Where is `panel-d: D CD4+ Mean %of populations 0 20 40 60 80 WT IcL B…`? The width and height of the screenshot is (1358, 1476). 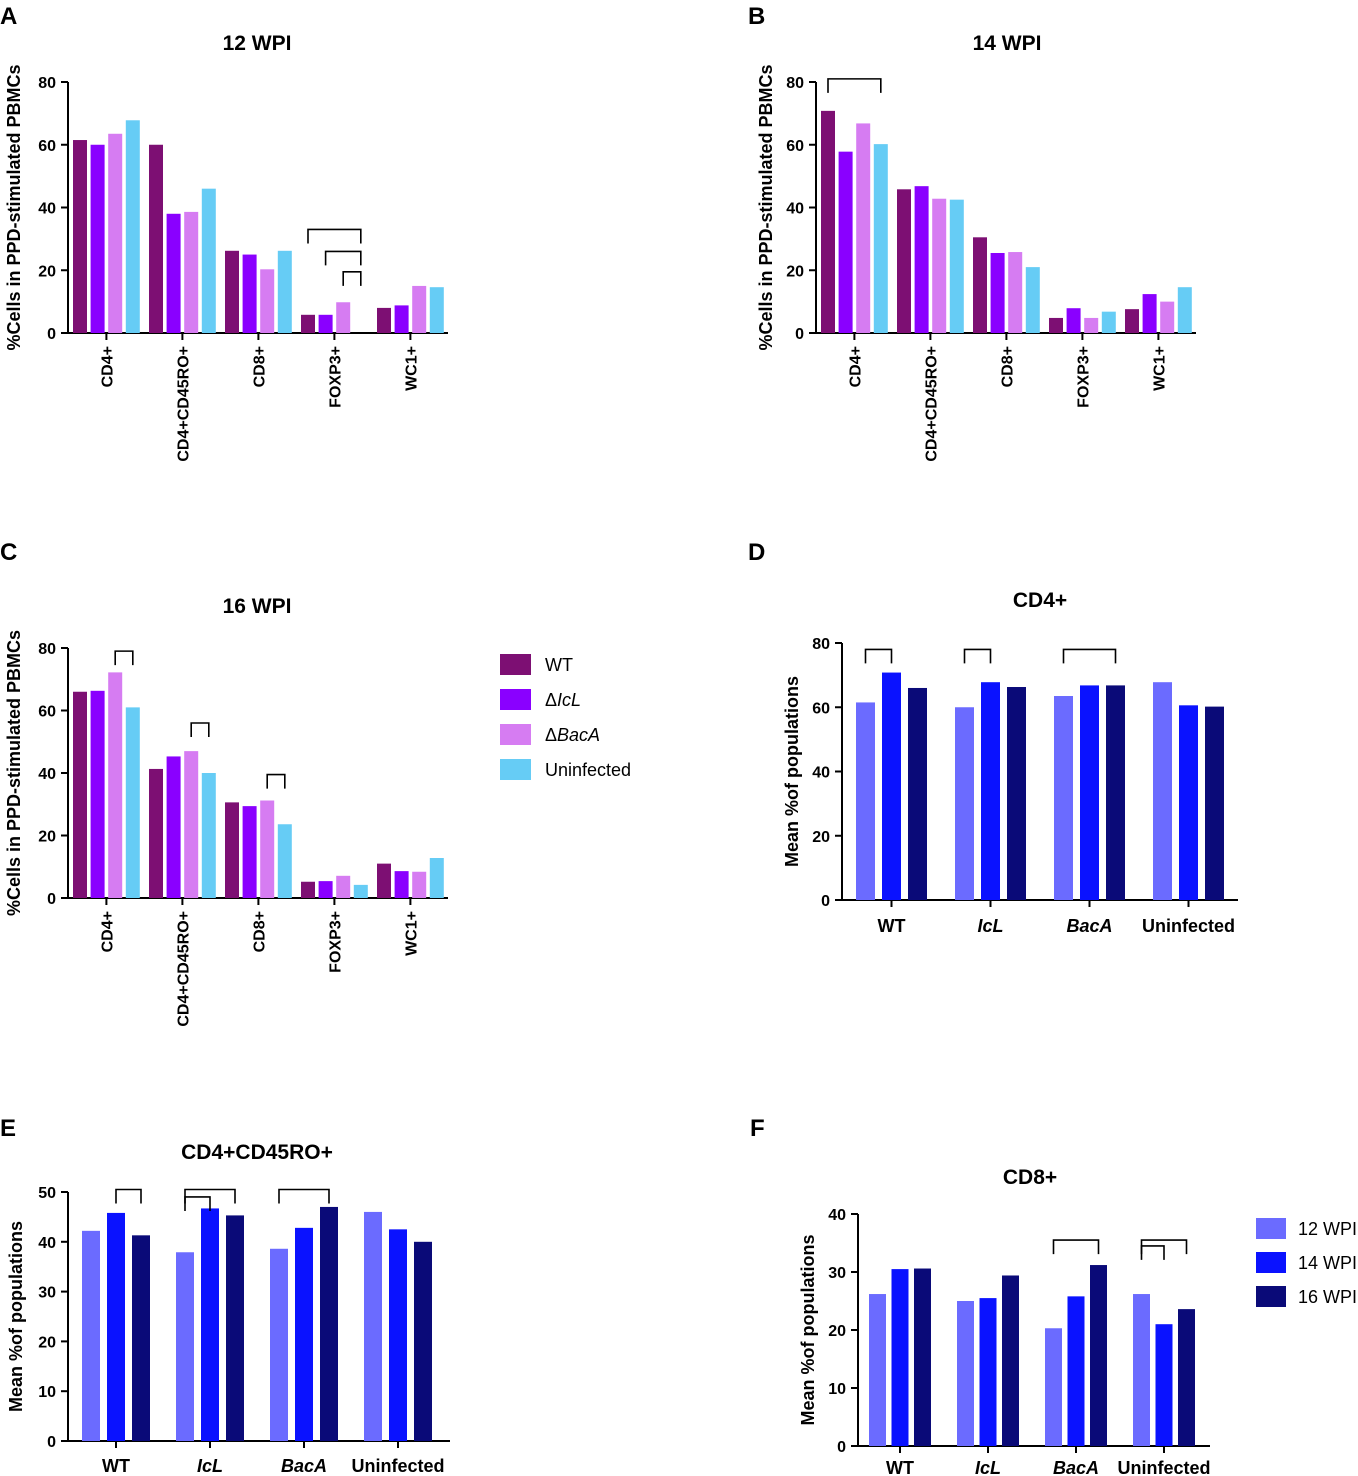
panel-d: D CD4+ Mean %of populations 0 20 40 60 80 WT IcL B… is located at coordinates (993, 737).